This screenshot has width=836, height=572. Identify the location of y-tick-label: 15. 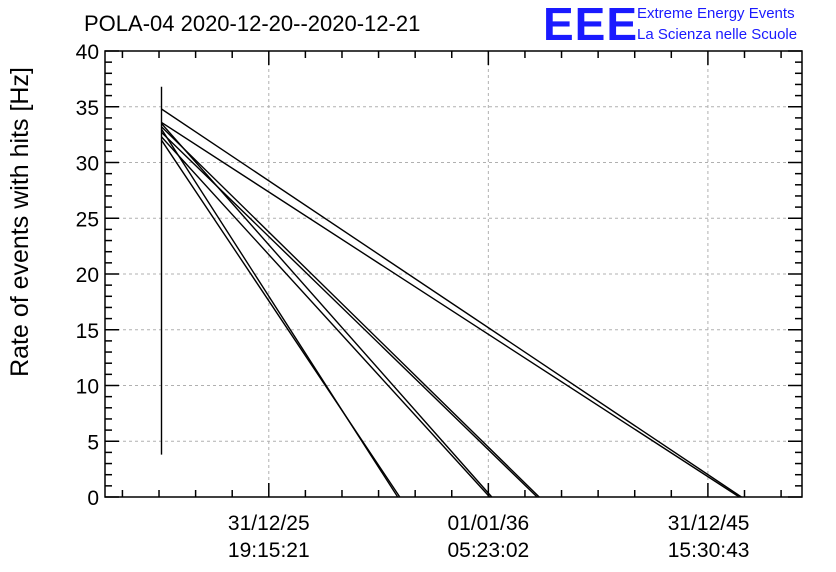
(87, 331).